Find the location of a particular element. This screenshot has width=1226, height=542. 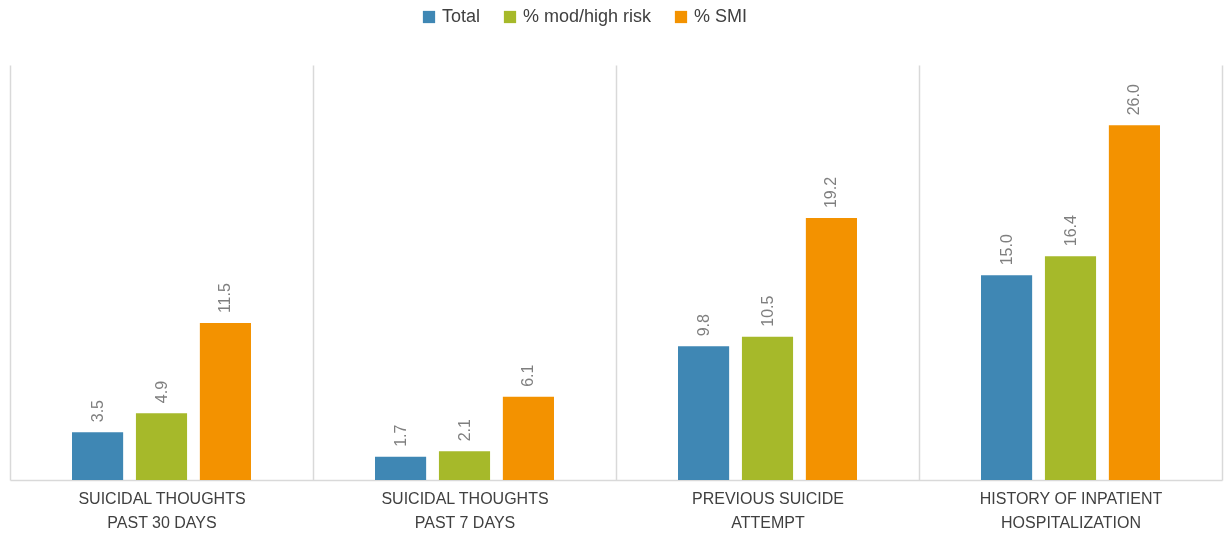

data-label: 3.5 is located at coordinates (97, 411).